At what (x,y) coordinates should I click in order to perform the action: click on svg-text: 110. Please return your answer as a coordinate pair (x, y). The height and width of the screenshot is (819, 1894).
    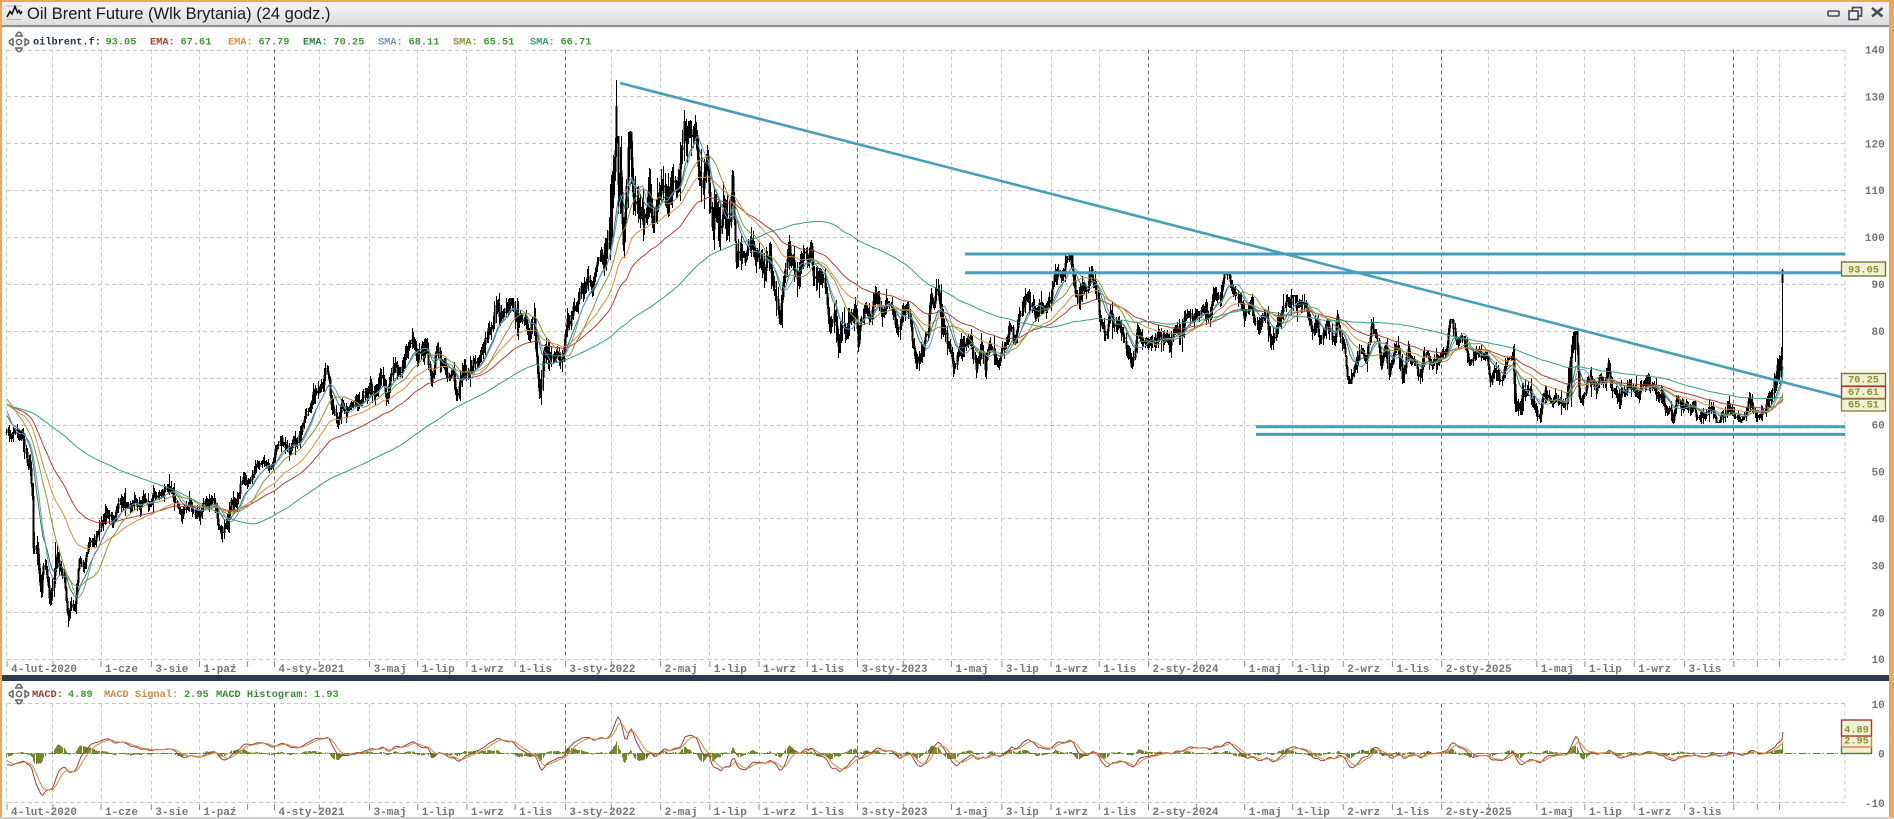
    Looking at the image, I should click on (1875, 192).